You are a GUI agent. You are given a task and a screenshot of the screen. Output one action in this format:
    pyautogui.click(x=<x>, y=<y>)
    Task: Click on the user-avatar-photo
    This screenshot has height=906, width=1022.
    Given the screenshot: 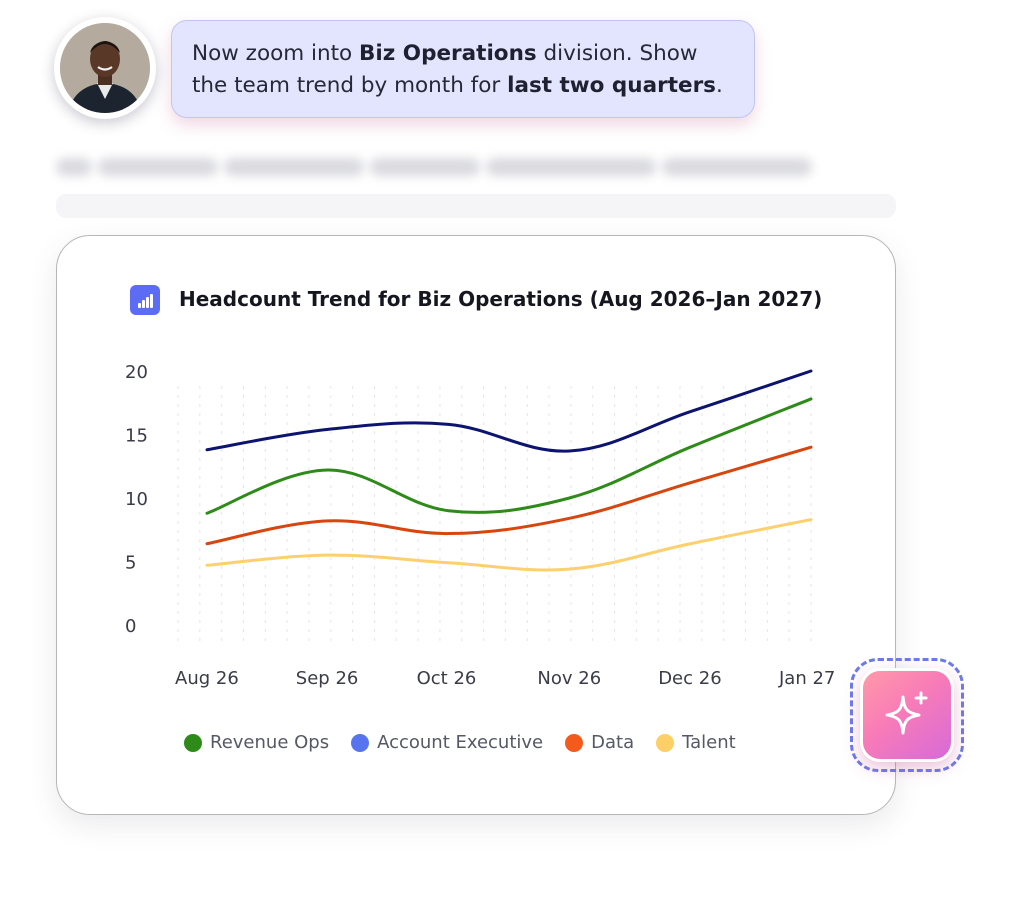 What is the action you would take?
    pyautogui.click(x=105, y=68)
    